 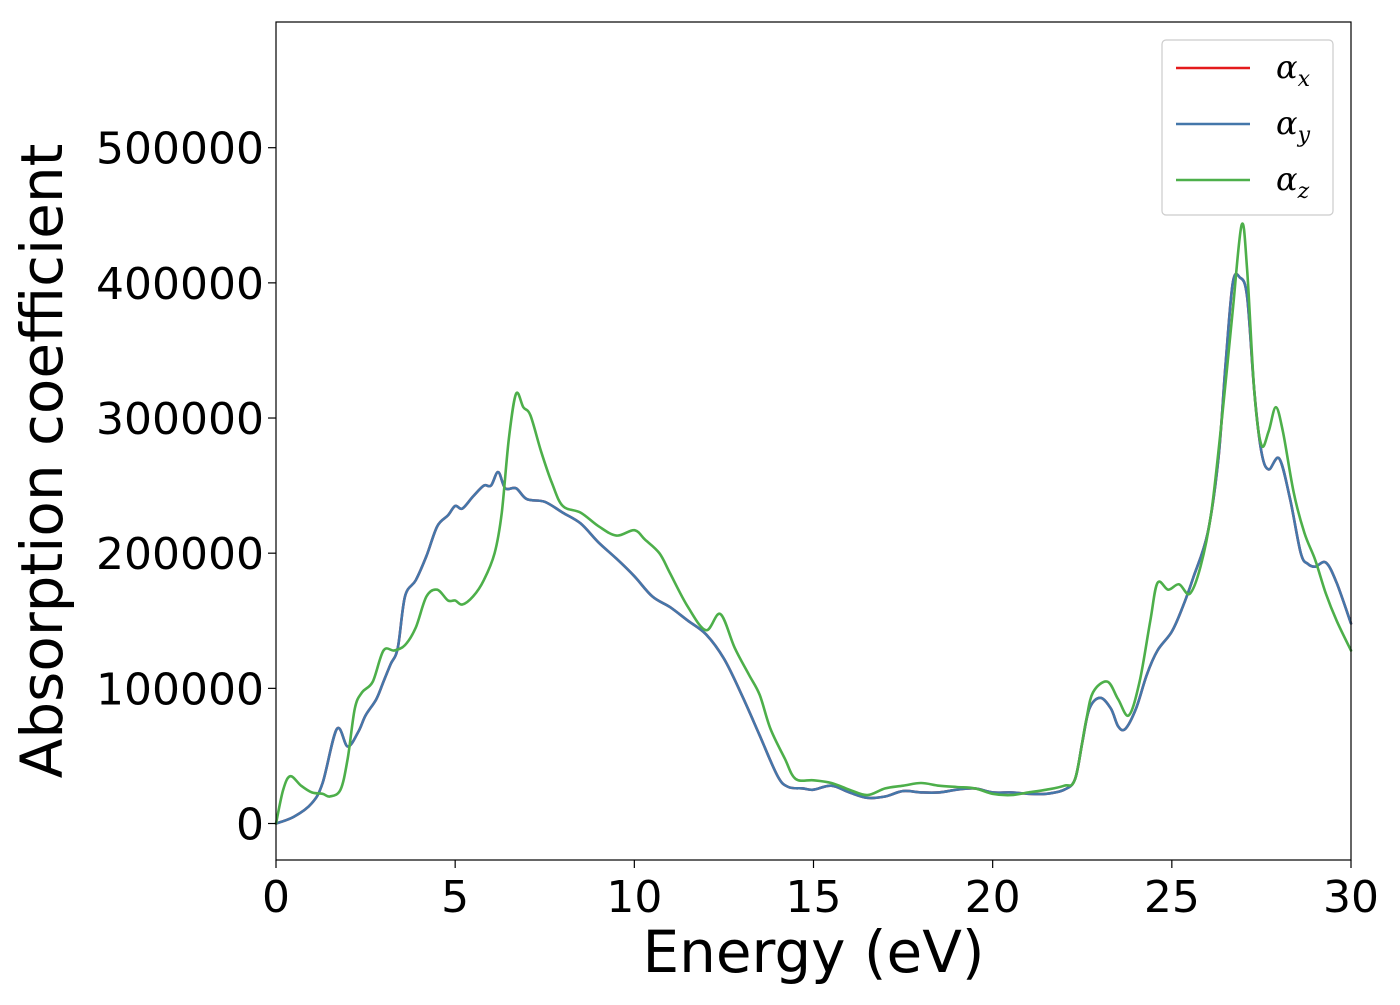 I want to click on x-tick-label: 10, so click(x=634, y=897).